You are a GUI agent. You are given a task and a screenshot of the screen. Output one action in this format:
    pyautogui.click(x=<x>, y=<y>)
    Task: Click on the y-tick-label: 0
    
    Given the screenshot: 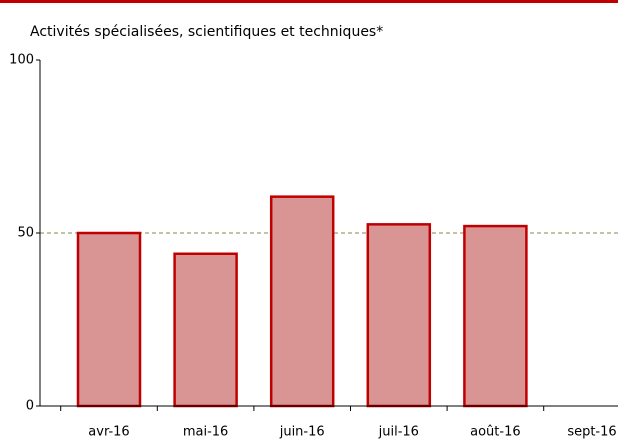 What is the action you would take?
    pyautogui.click(x=30, y=406)
    